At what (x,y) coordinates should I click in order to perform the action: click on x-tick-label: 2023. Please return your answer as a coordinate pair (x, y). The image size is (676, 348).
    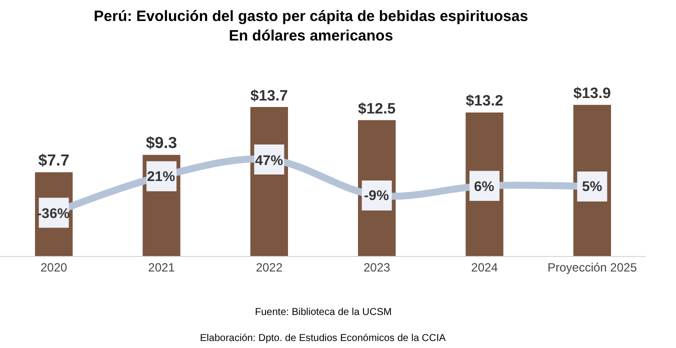
    Looking at the image, I should click on (376, 267).